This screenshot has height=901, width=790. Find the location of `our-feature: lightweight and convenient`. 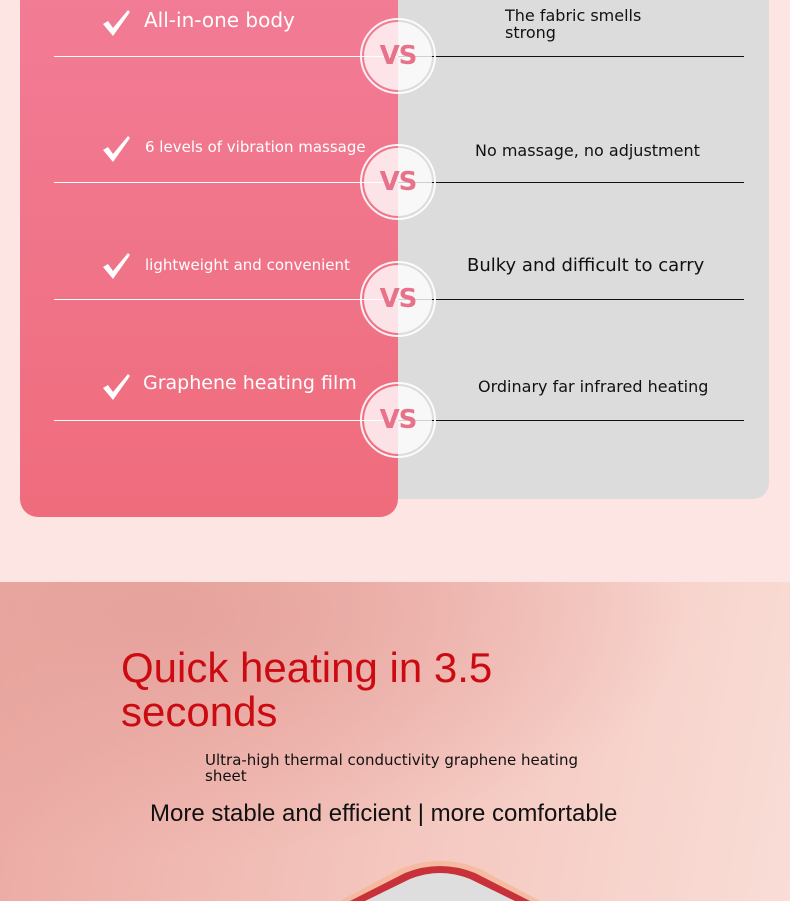

our-feature: lightweight and convenient is located at coordinates (247, 265).